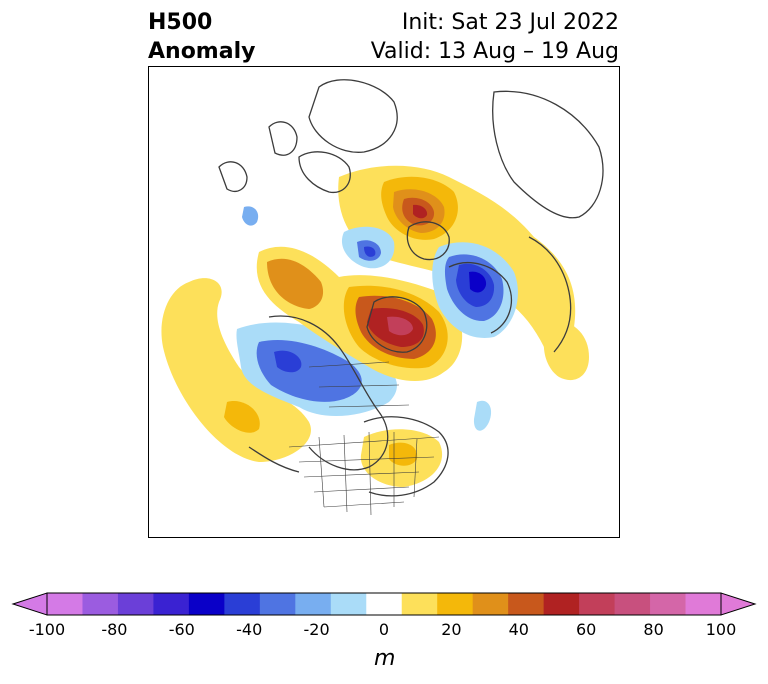 This screenshot has width=768, height=684. What do you see at coordinates (586, 629) in the screenshot?
I see `colorbar-tick-label: 60` at bounding box center [586, 629].